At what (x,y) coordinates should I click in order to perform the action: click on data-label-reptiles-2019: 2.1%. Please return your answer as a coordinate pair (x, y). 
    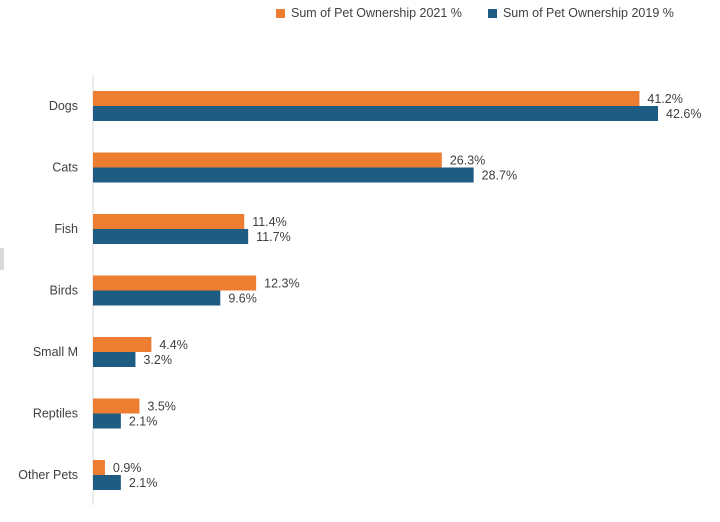
    Looking at the image, I should click on (143, 422).